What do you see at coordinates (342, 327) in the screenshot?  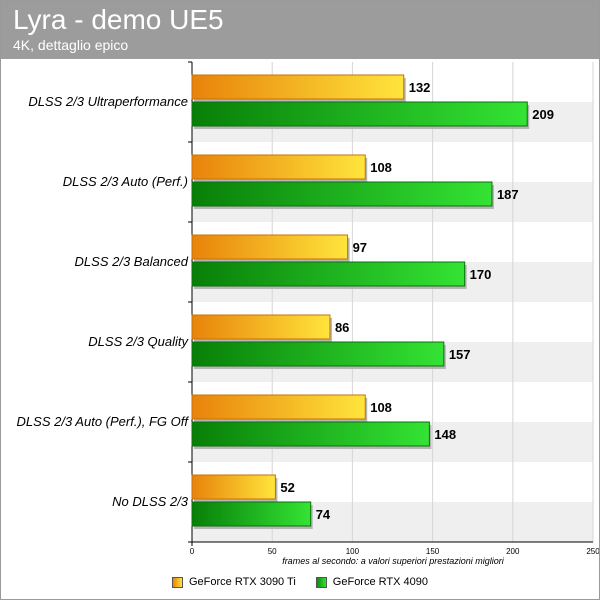 I see `value-label: 86` at bounding box center [342, 327].